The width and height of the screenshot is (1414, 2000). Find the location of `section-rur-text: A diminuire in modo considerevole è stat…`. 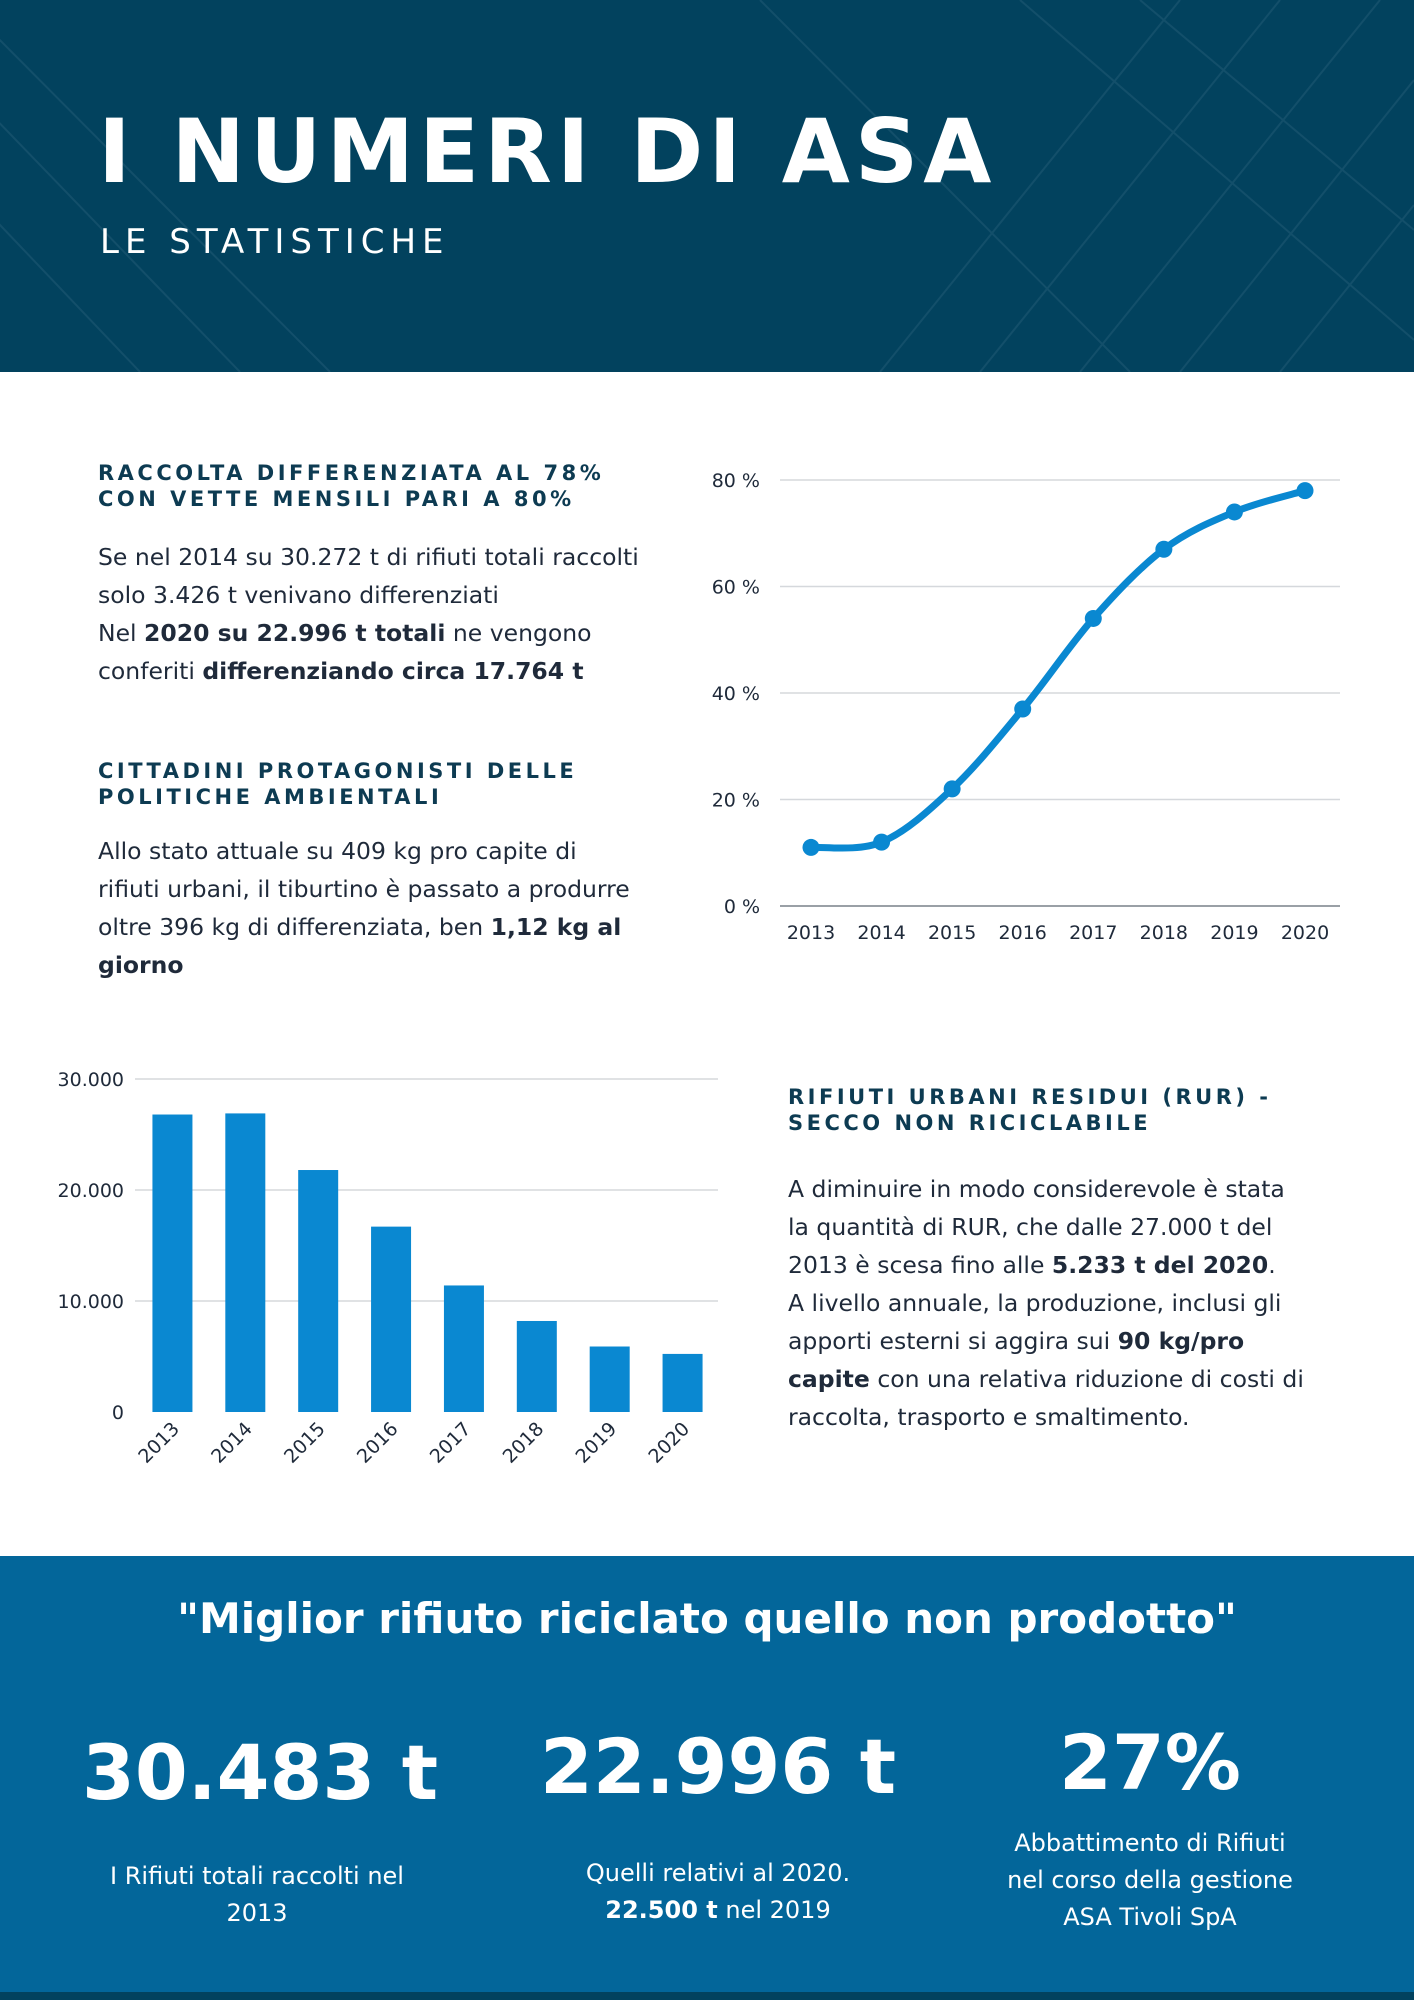

section-rur-text: A diminuire in modo considerevole è stat… is located at coordinates (1078, 1303).